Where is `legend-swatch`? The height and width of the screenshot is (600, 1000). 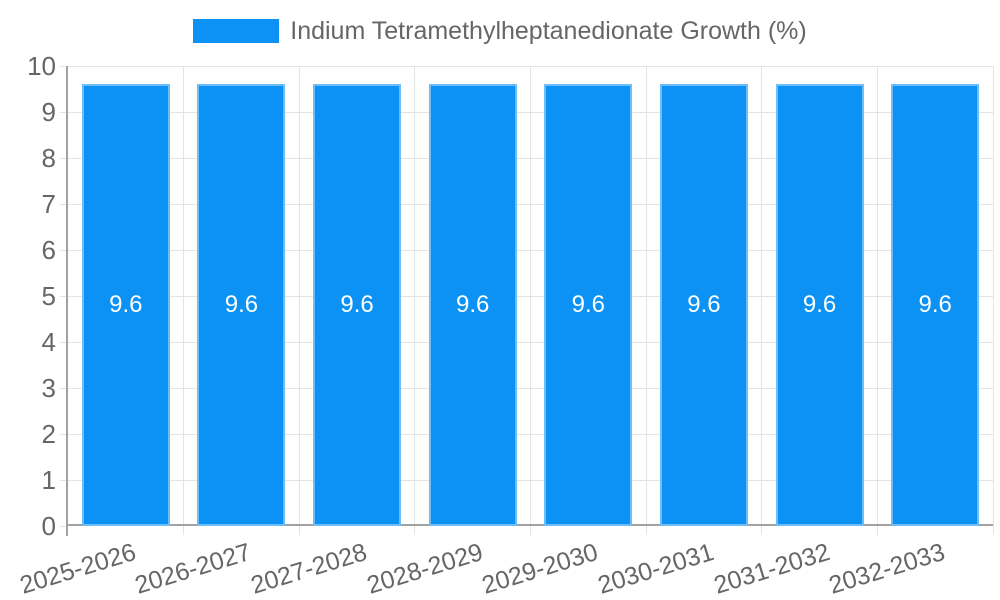
legend-swatch is located at coordinates (236, 31).